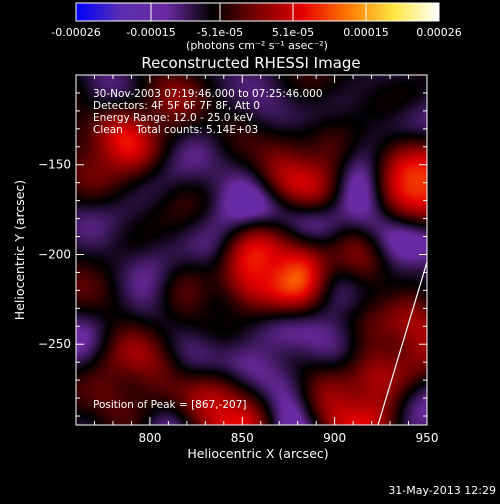 Image resolution: width=500 pixels, height=504 pixels. I want to click on colorbar-tick-label: -5.1e-05, so click(220, 32).